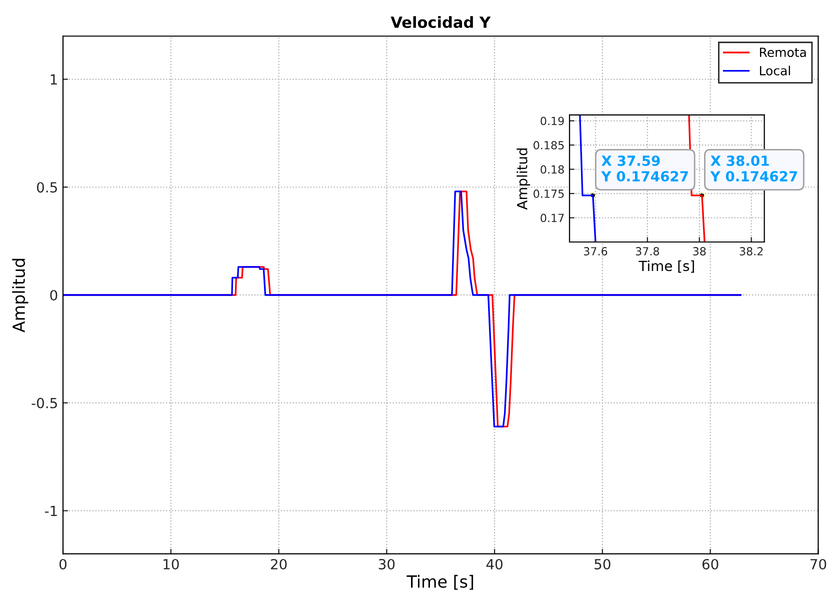 The height and width of the screenshot is (602, 829). Describe the element at coordinates (751, 251) in the screenshot. I see `x-tick-label: 38.2` at that location.